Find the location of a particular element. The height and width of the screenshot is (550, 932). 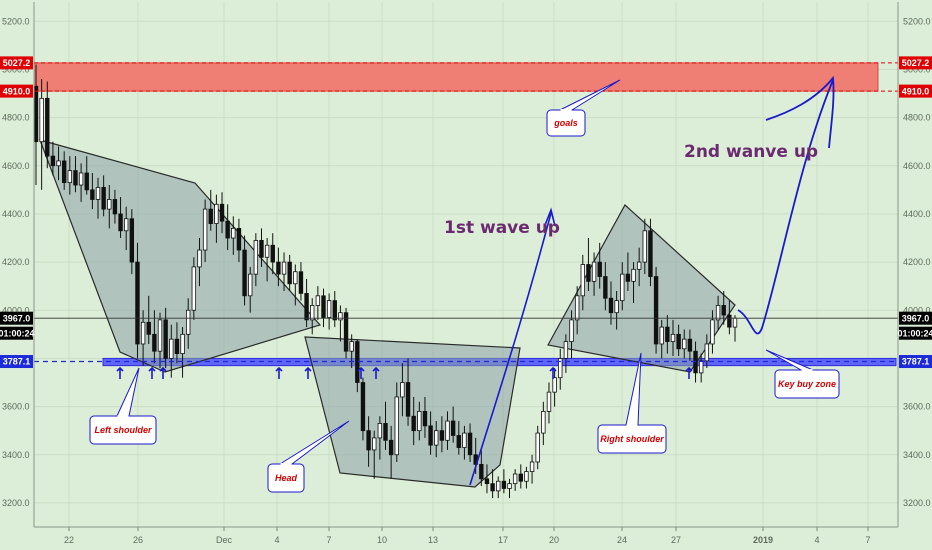

resistance-top-tag-bg-left is located at coordinates (16, 63).